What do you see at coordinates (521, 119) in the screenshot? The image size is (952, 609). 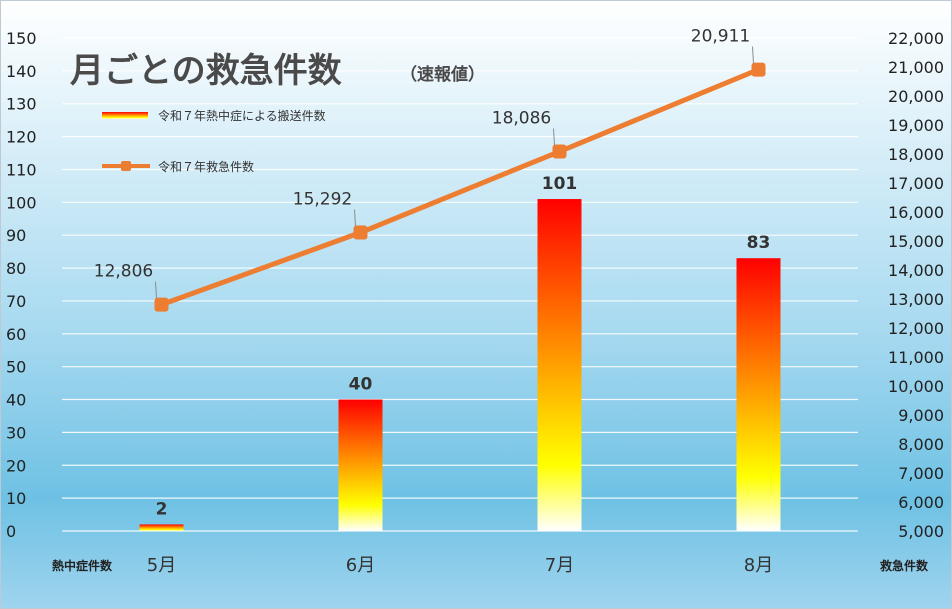 I see `line-data-label: 18,086` at bounding box center [521, 119].